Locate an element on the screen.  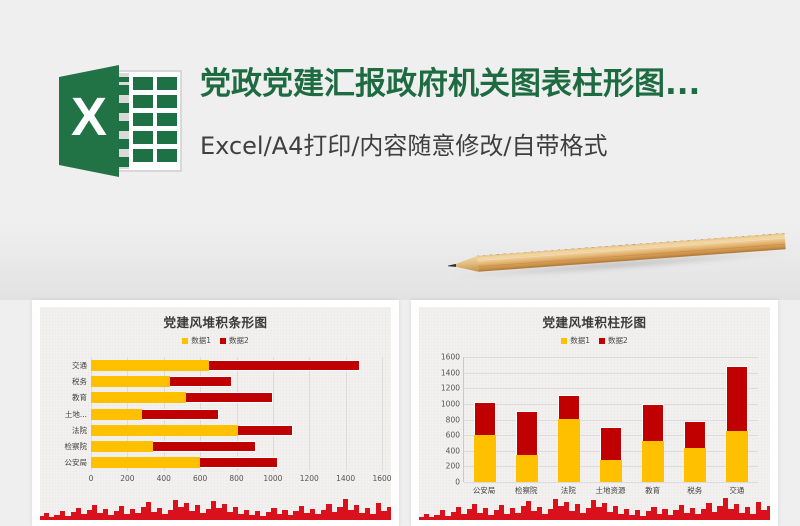
svg-text: X is located at coordinates (89, 117).